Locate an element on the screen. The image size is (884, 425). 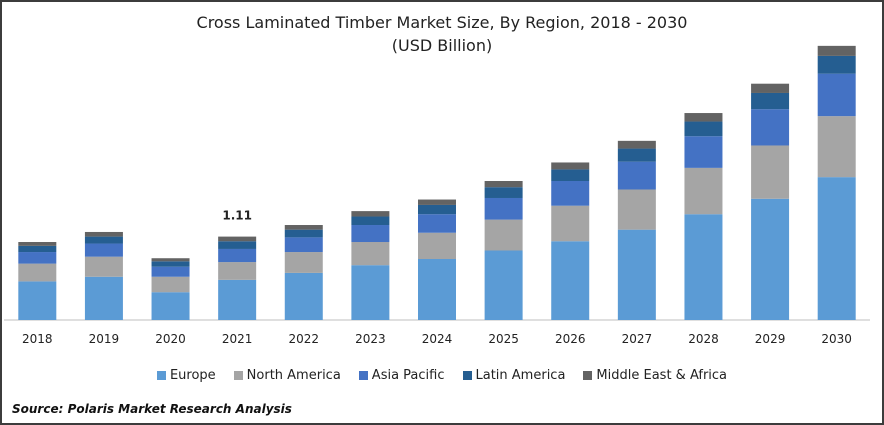
bar-segment-asia-pacific-2023 is located at coordinates (370, 234).